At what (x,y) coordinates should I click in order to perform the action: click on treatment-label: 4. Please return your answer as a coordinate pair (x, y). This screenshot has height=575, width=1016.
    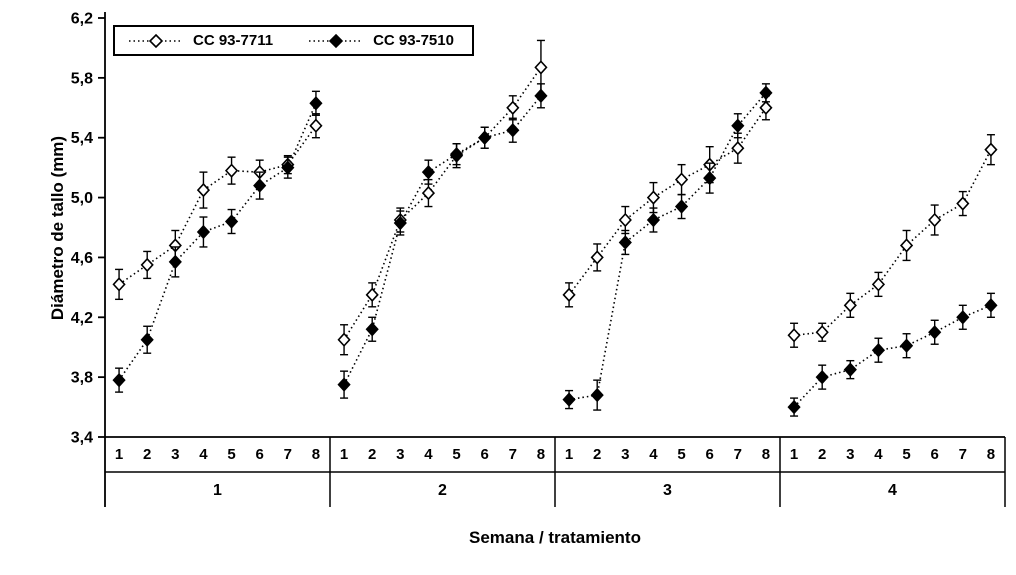
    Looking at the image, I should click on (892, 490).